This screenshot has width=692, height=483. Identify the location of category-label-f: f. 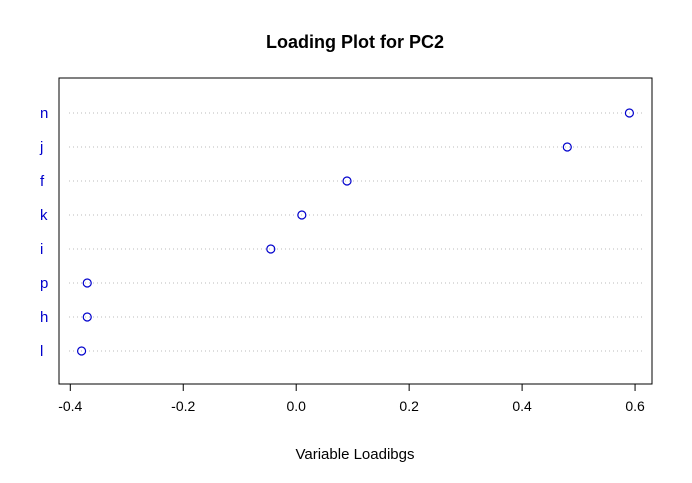
(42, 181).